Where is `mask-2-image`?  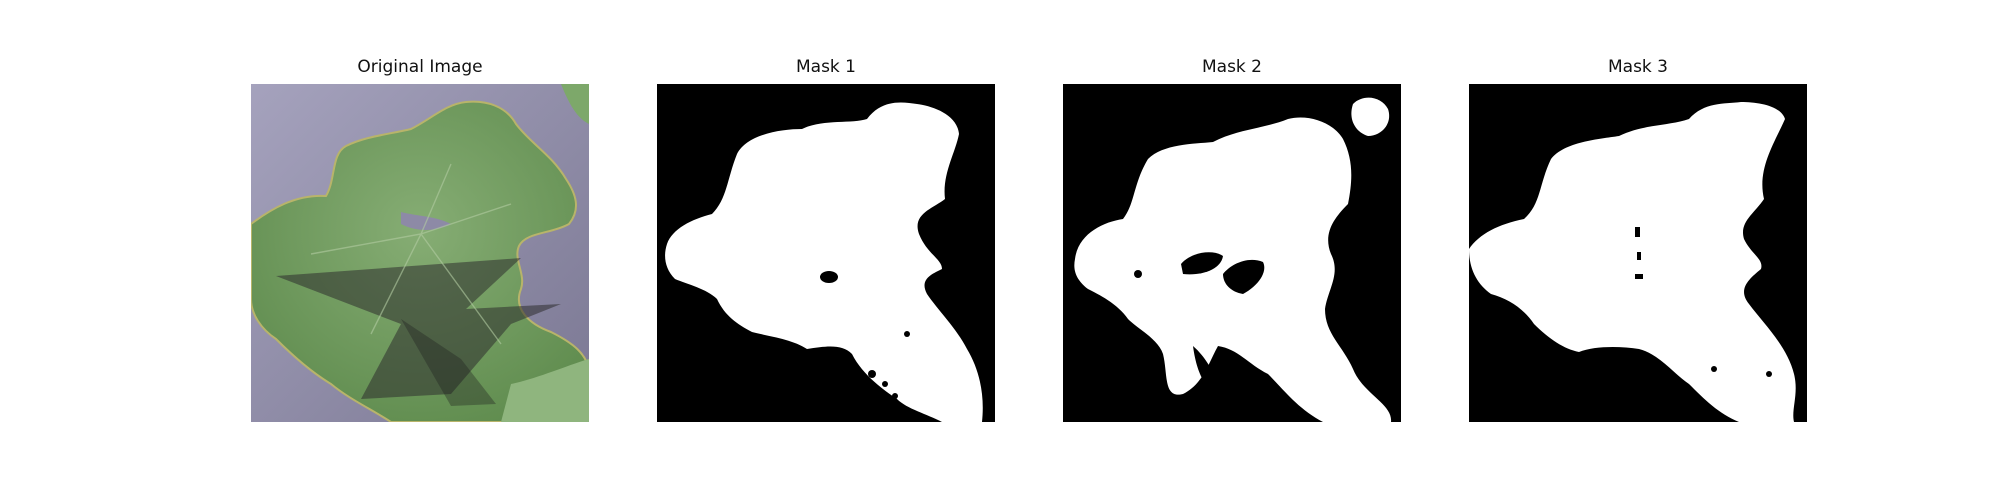 mask-2-image is located at coordinates (1232, 253).